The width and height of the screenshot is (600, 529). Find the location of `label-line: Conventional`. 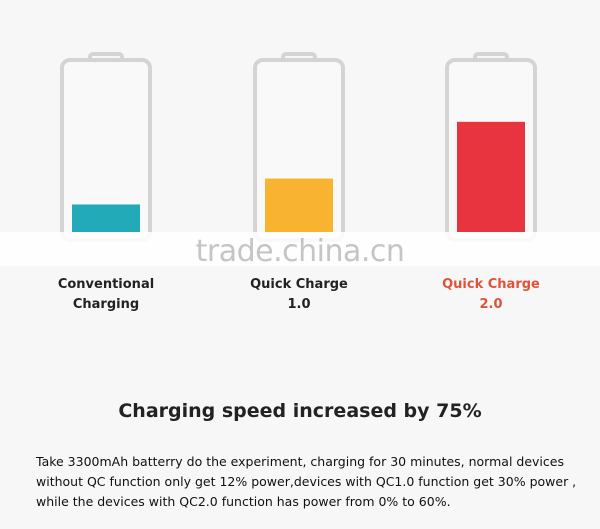

label-line: Conventional is located at coordinates (106, 284).